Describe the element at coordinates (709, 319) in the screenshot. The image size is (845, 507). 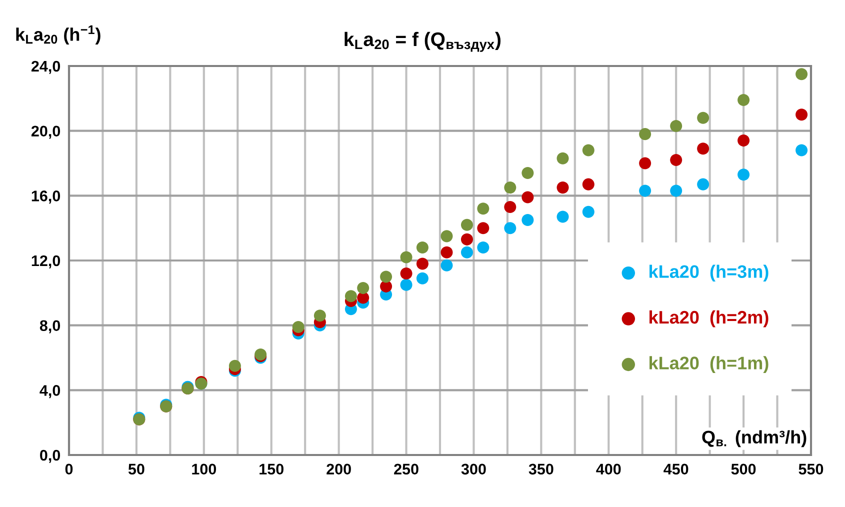
I see `legend-label: kLa20 (h=2m)` at that location.